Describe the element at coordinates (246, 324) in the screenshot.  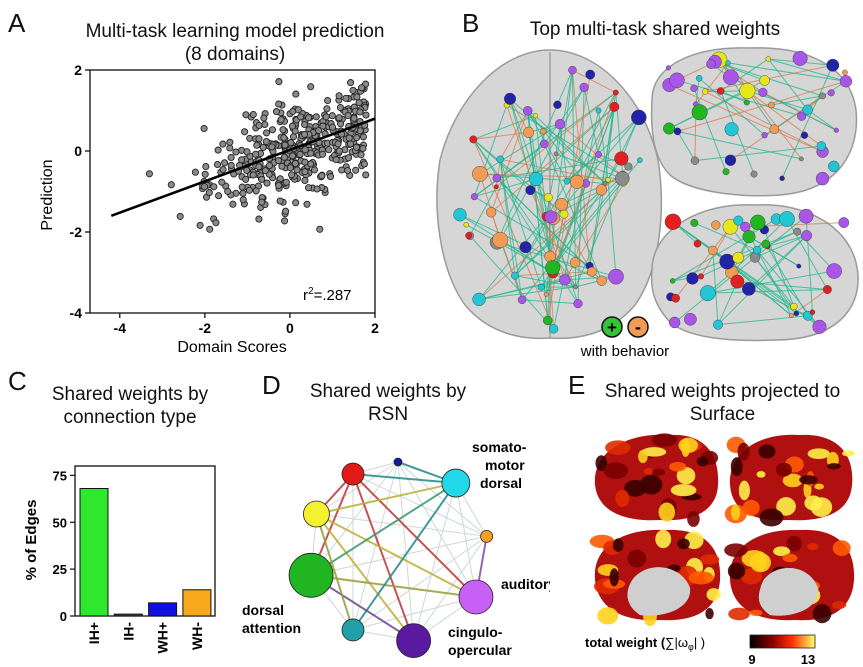
I see `scatter-x-ticks: -4 -2 0 2` at that location.